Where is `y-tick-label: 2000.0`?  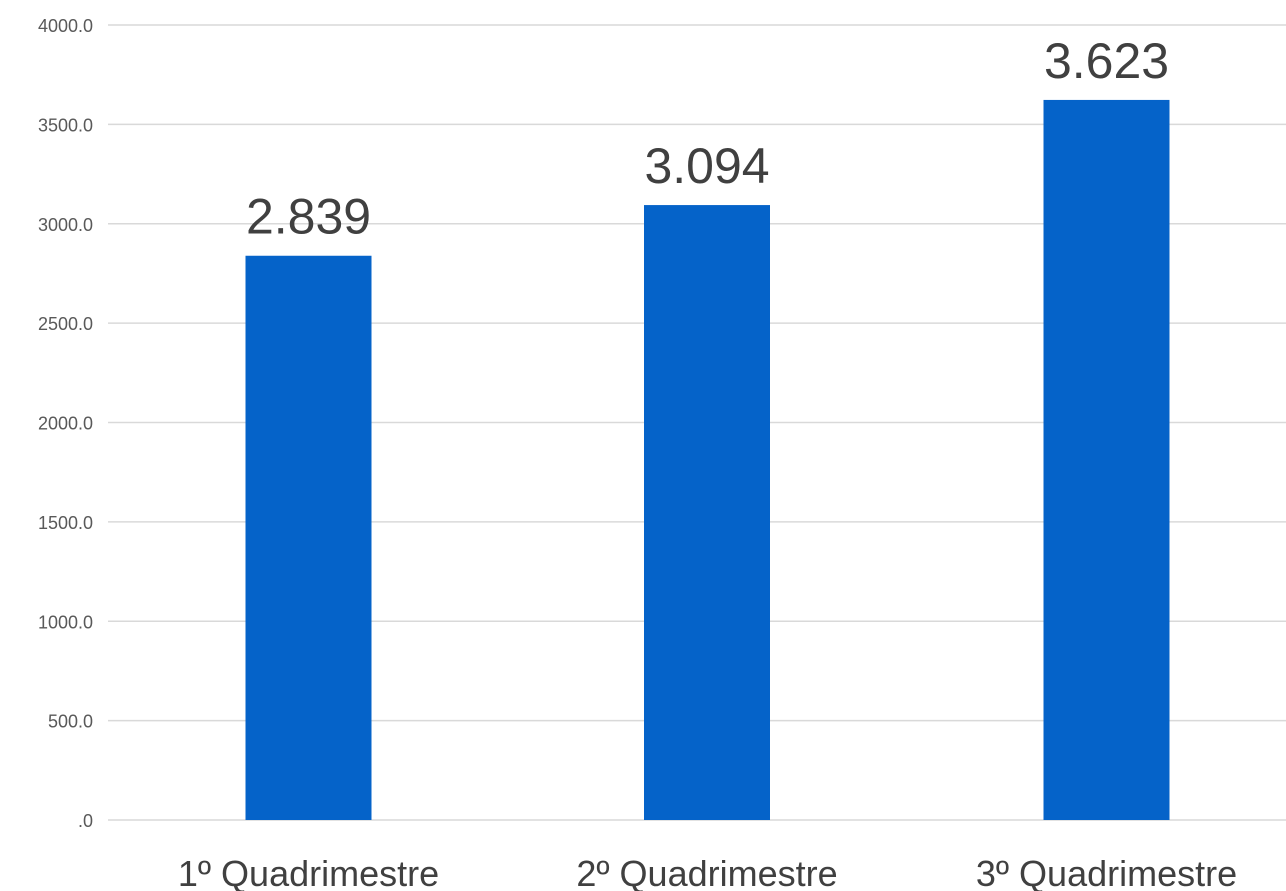
y-tick-label: 2000.0 is located at coordinates (65, 424).